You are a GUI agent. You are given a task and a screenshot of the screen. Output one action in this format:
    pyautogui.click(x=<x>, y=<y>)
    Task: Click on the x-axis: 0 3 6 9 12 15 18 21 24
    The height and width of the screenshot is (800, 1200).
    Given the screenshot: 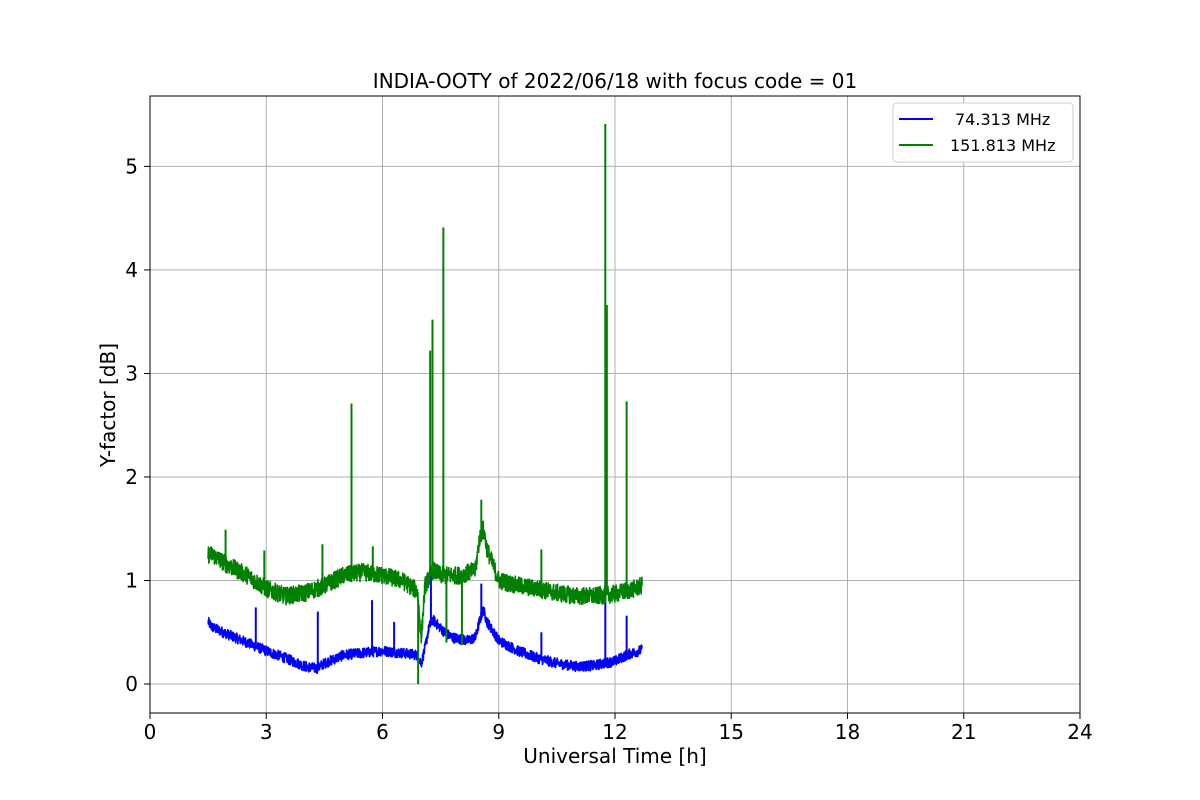 What is the action you would take?
    pyautogui.click(x=618, y=728)
    